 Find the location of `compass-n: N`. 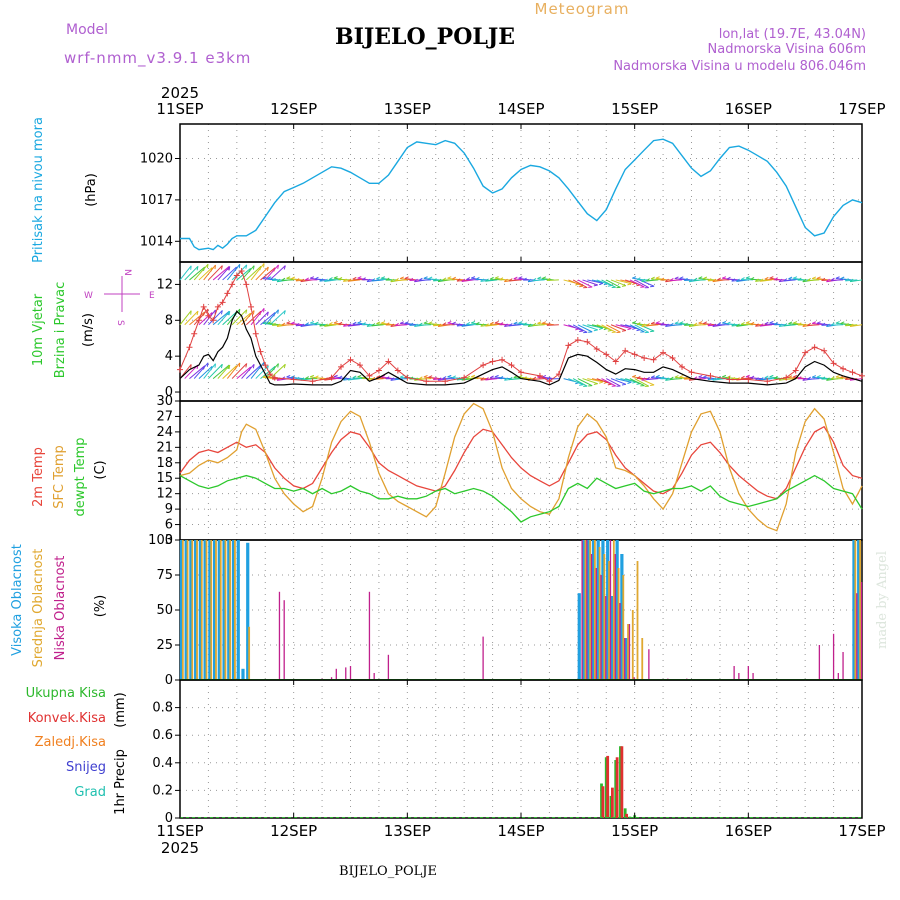

compass-n: N is located at coordinates (127, 272).